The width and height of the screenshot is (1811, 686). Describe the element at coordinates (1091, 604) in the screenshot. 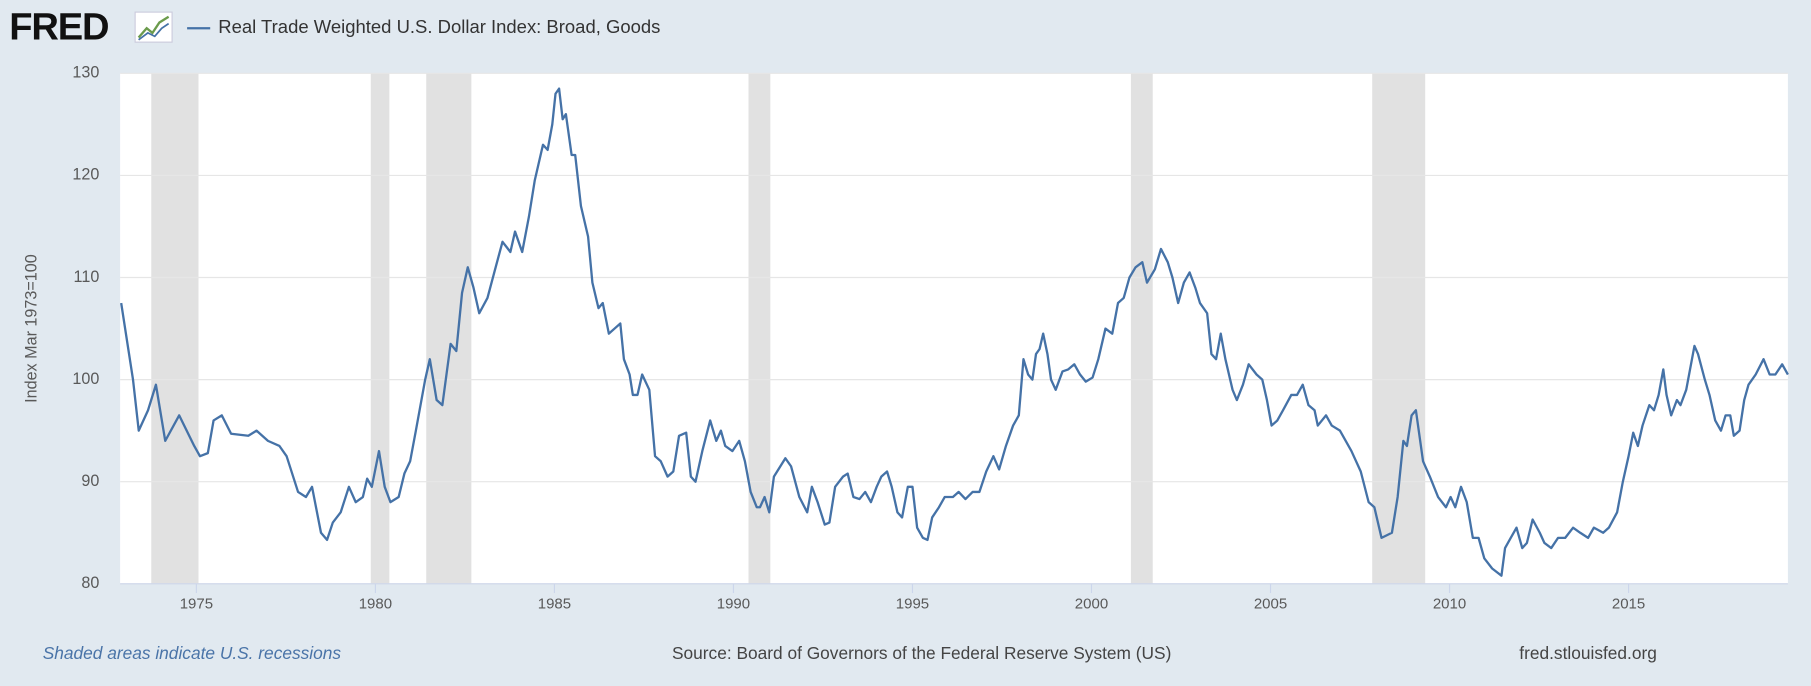

I see `x-tick-label: 2000` at that location.